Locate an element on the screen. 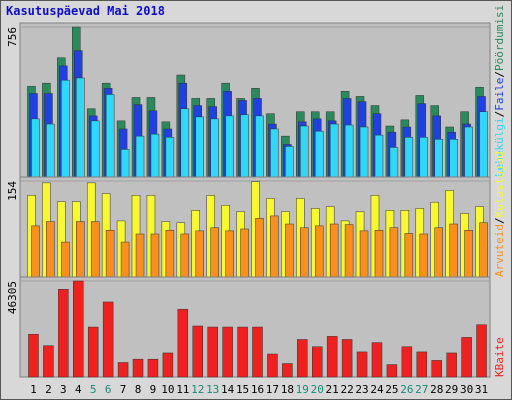 Image resolution: width=512 pixels, height=400 pixels. x-tick-label: 12 is located at coordinates (197, 389).